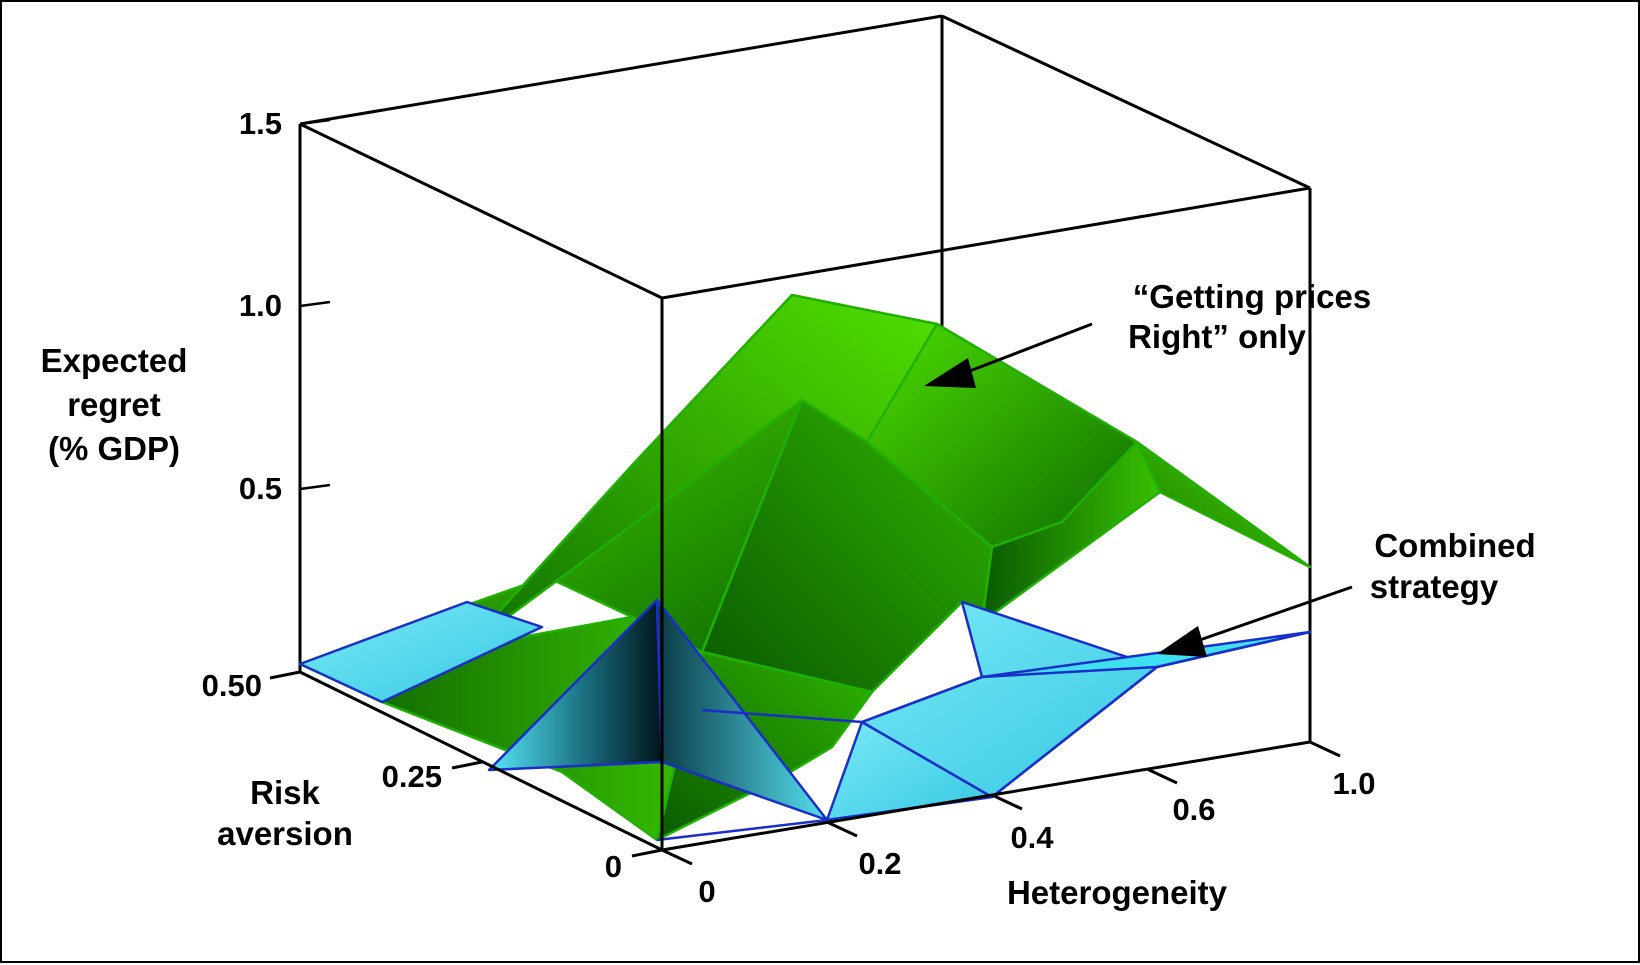 This screenshot has height=965, width=1640. What do you see at coordinates (1454, 545) in the screenshot?
I see `annotation-line: Combined` at bounding box center [1454, 545].